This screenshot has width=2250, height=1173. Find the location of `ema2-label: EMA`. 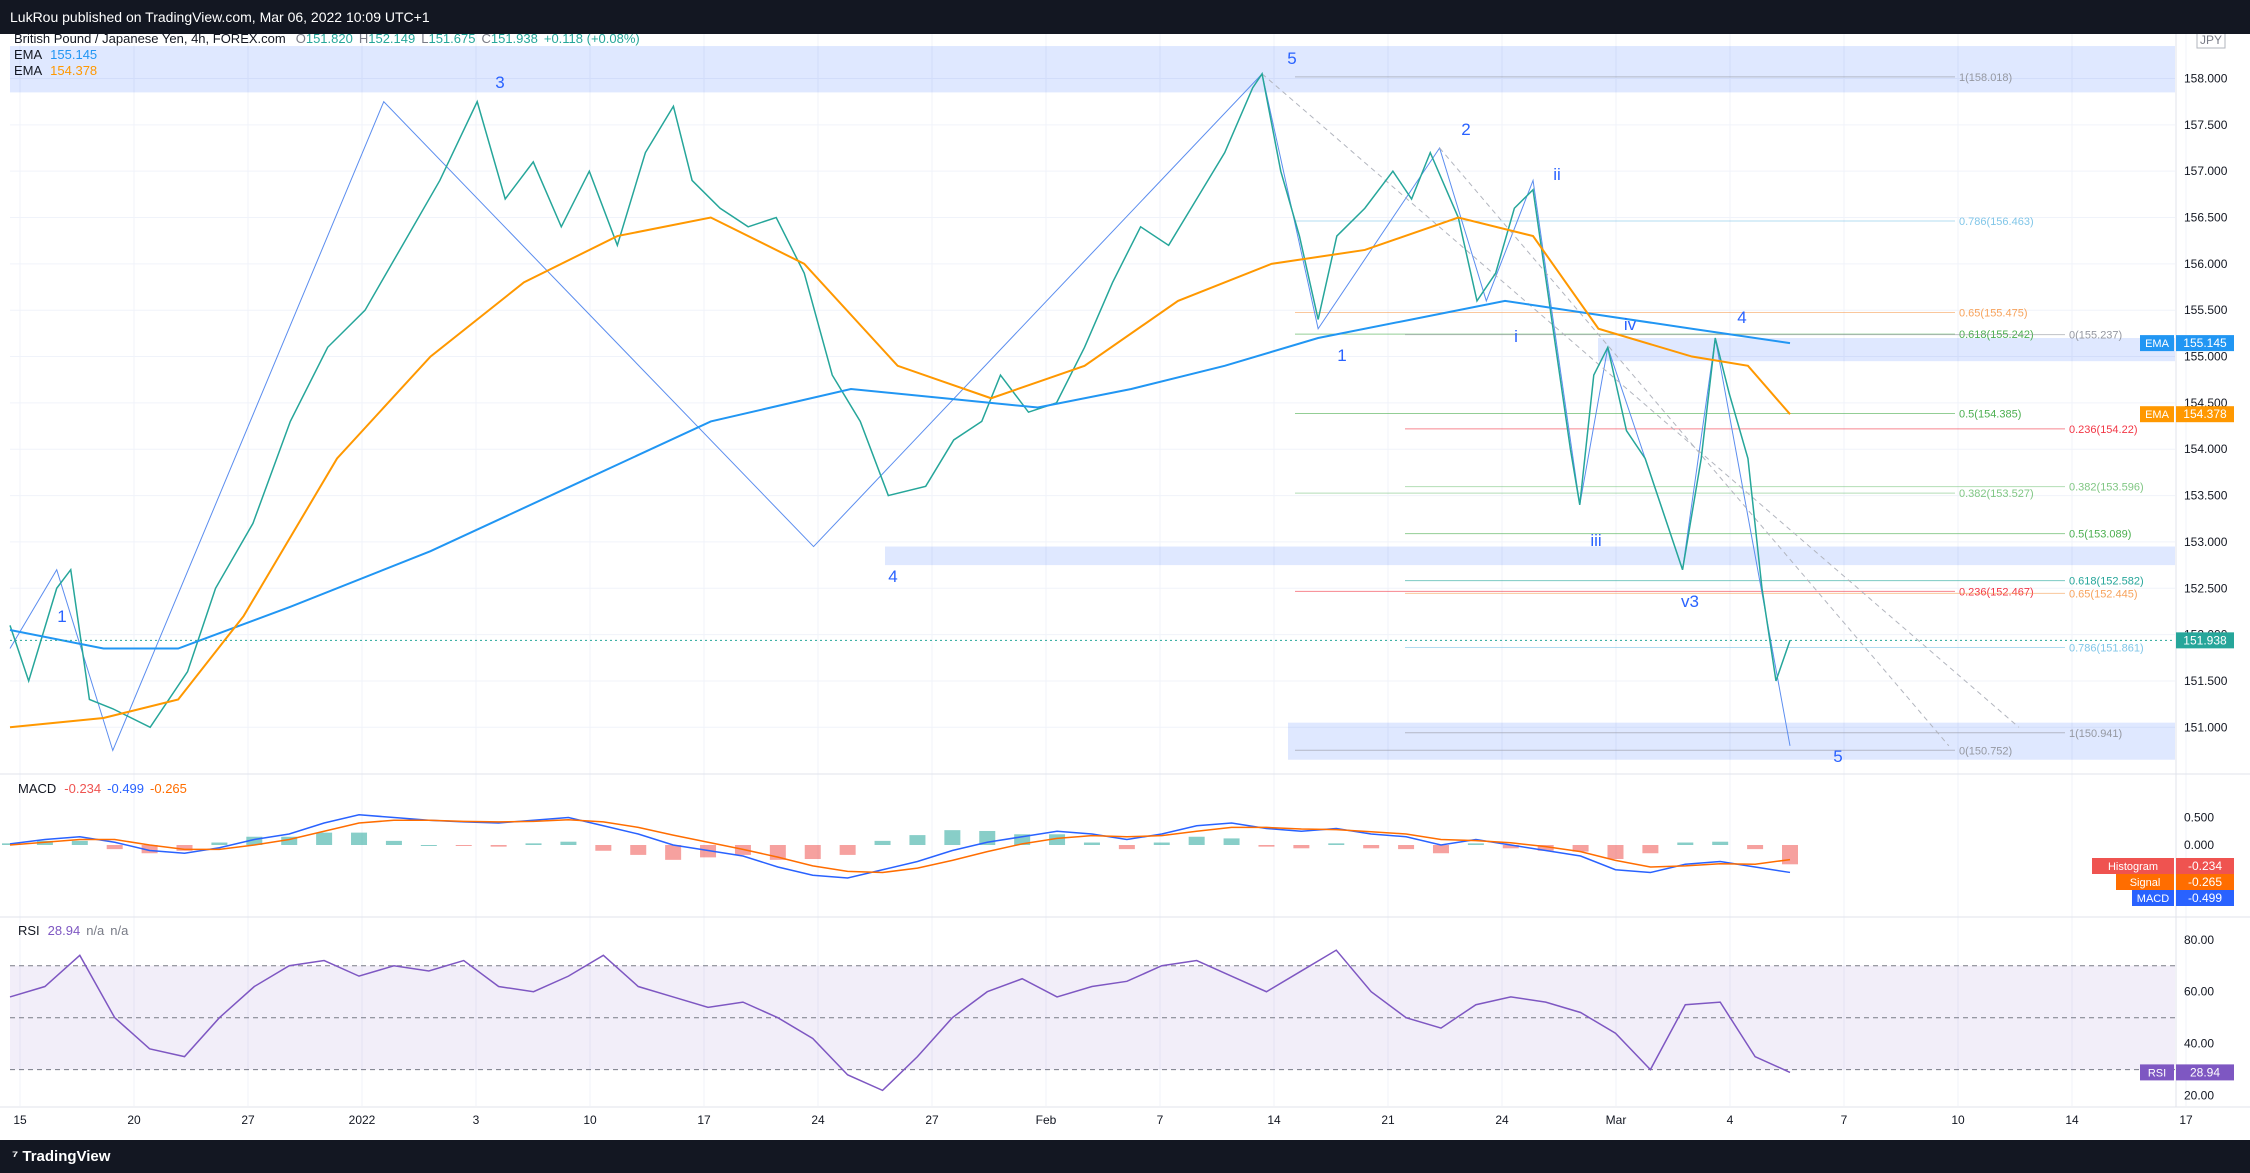

ema2-label: EMA is located at coordinates (28, 70).